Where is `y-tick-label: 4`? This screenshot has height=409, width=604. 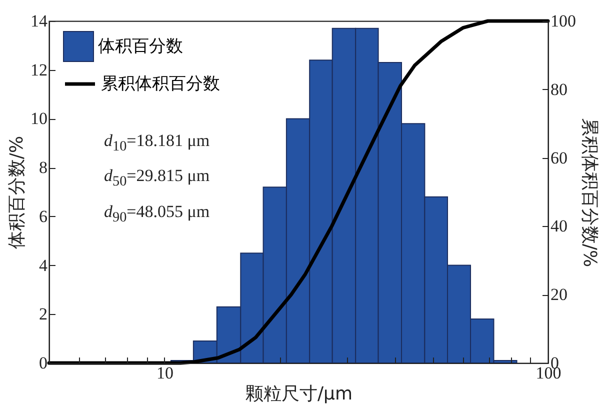 y-tick-label: 4 is located at coordinates (43, 265).